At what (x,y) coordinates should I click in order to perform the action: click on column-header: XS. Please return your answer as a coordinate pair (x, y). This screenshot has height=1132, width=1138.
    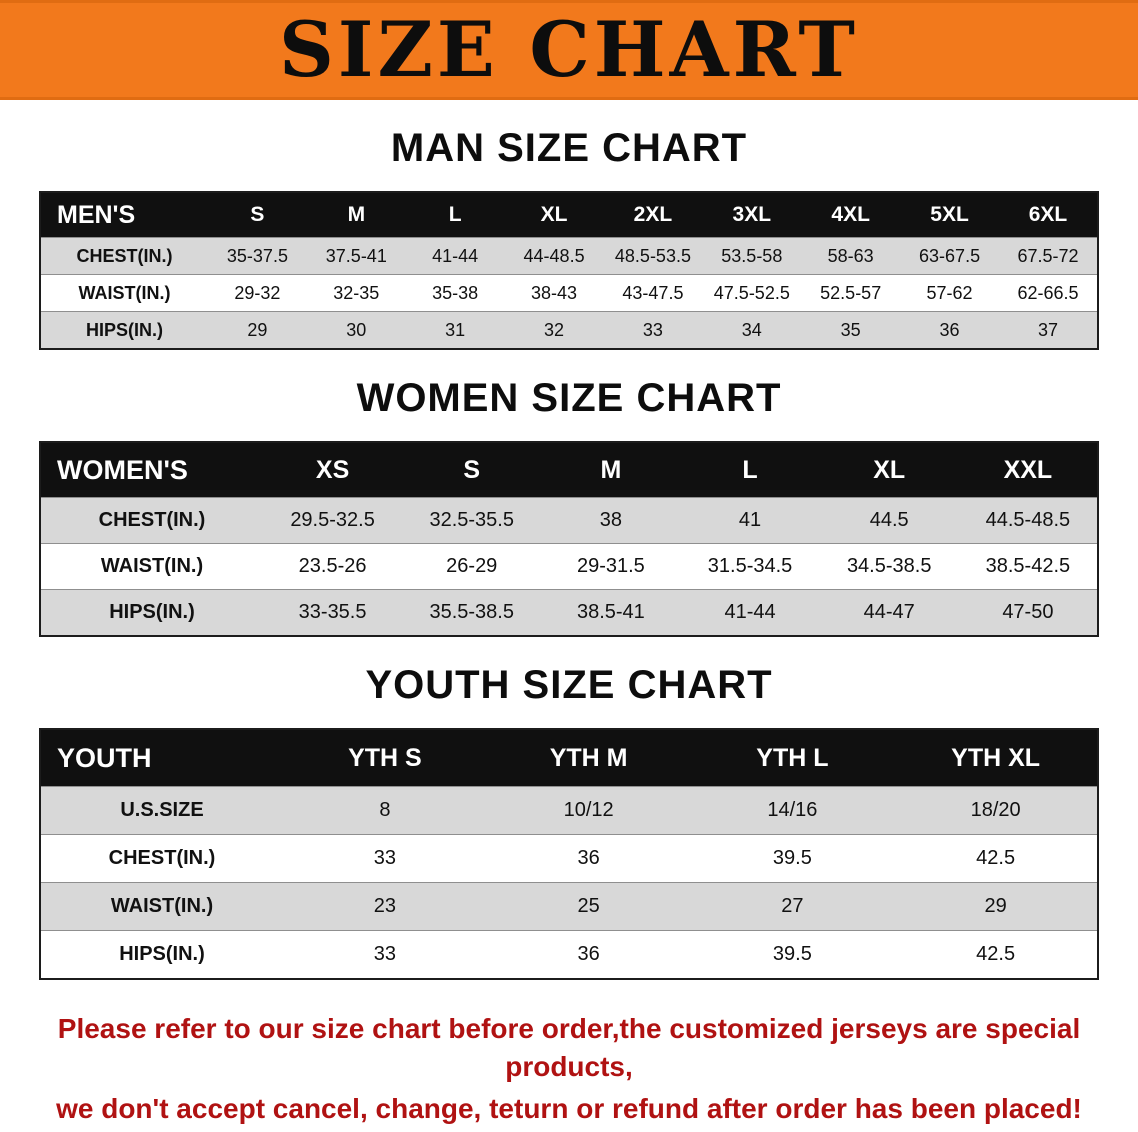
    Looking at the image, I should click on (333, 470).